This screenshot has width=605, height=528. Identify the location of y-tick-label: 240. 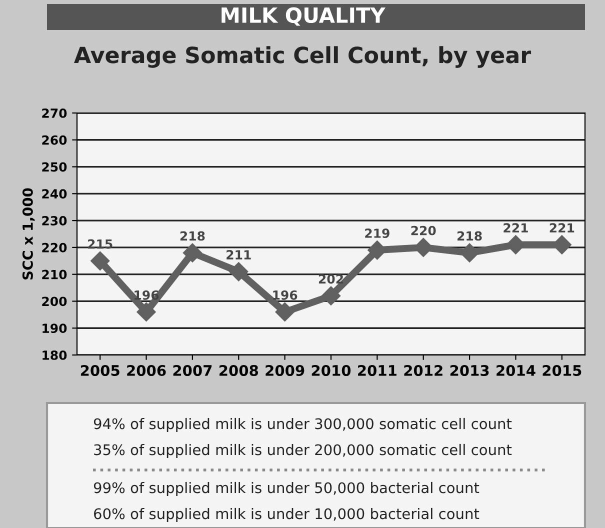
(54, 194).